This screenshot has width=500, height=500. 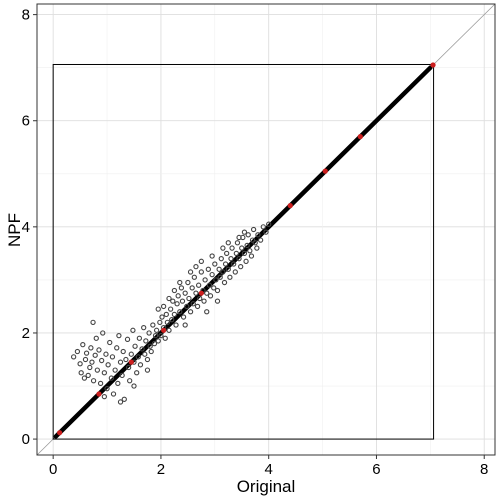 I want to click on y-tick-label: 0, so click(x=26, y=439).